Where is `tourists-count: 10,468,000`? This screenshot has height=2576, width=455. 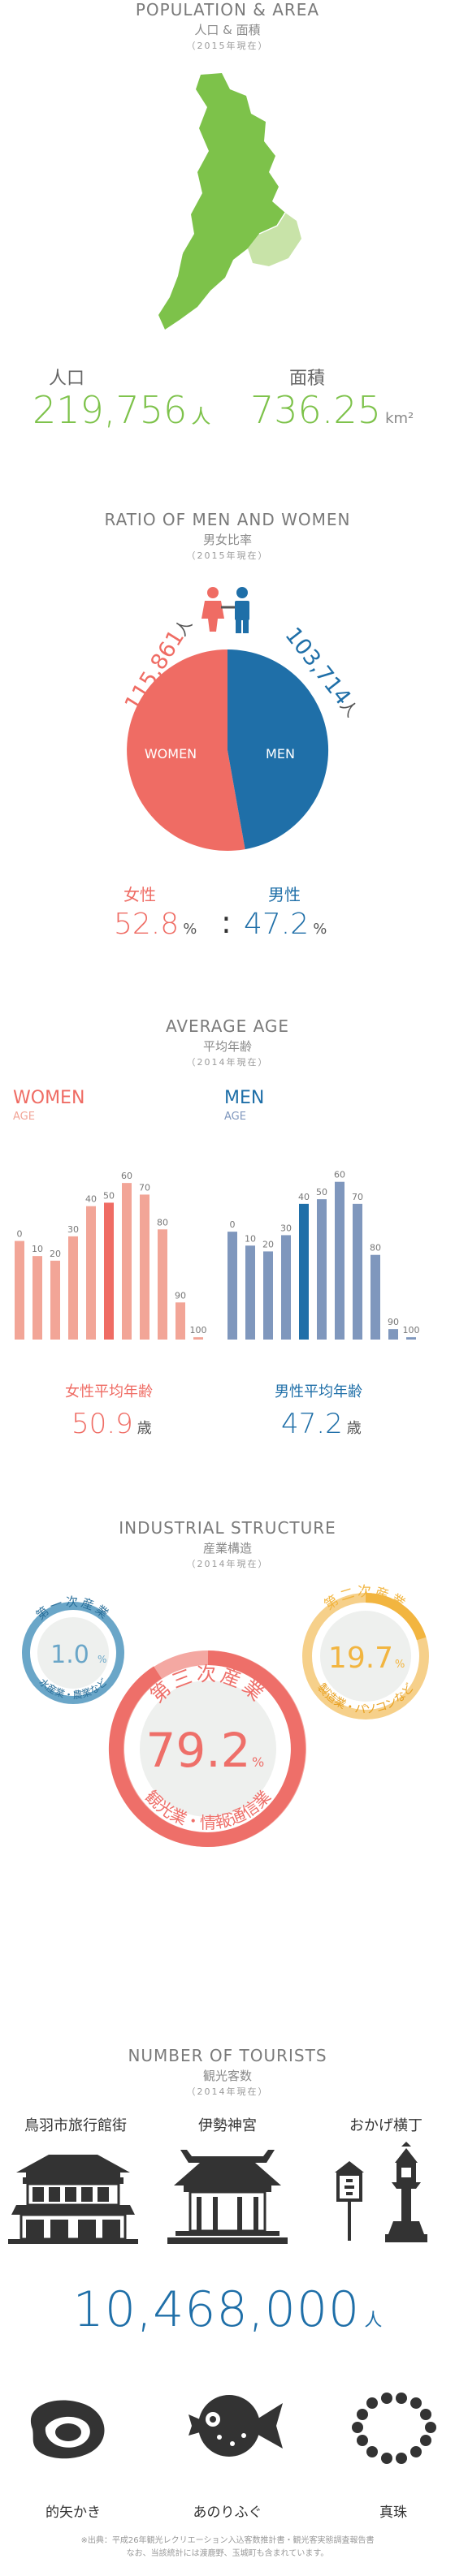 tourists-count: 10,468,000 is located at coordinates (216, 2309).